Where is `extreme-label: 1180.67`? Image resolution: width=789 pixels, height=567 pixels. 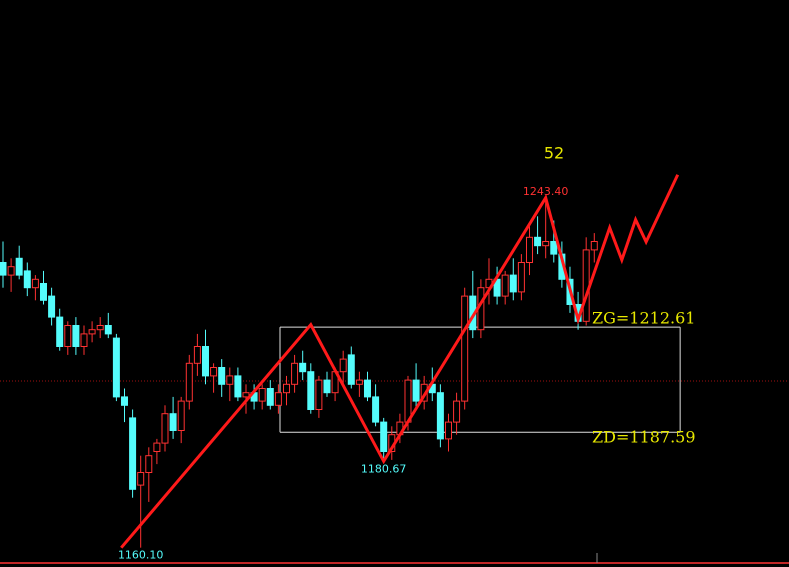 extreme-label: 1180.67 is located at coordinates (384, 468).